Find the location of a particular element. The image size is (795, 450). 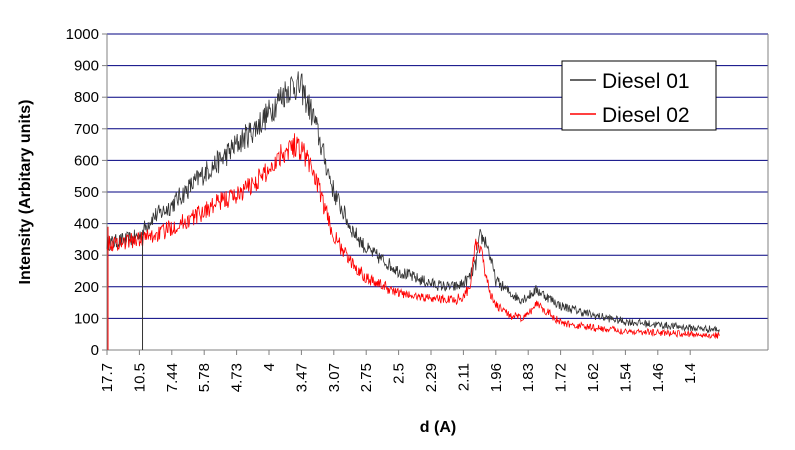

x-tick-label: 5.78 is located at coordinates (204, 377).